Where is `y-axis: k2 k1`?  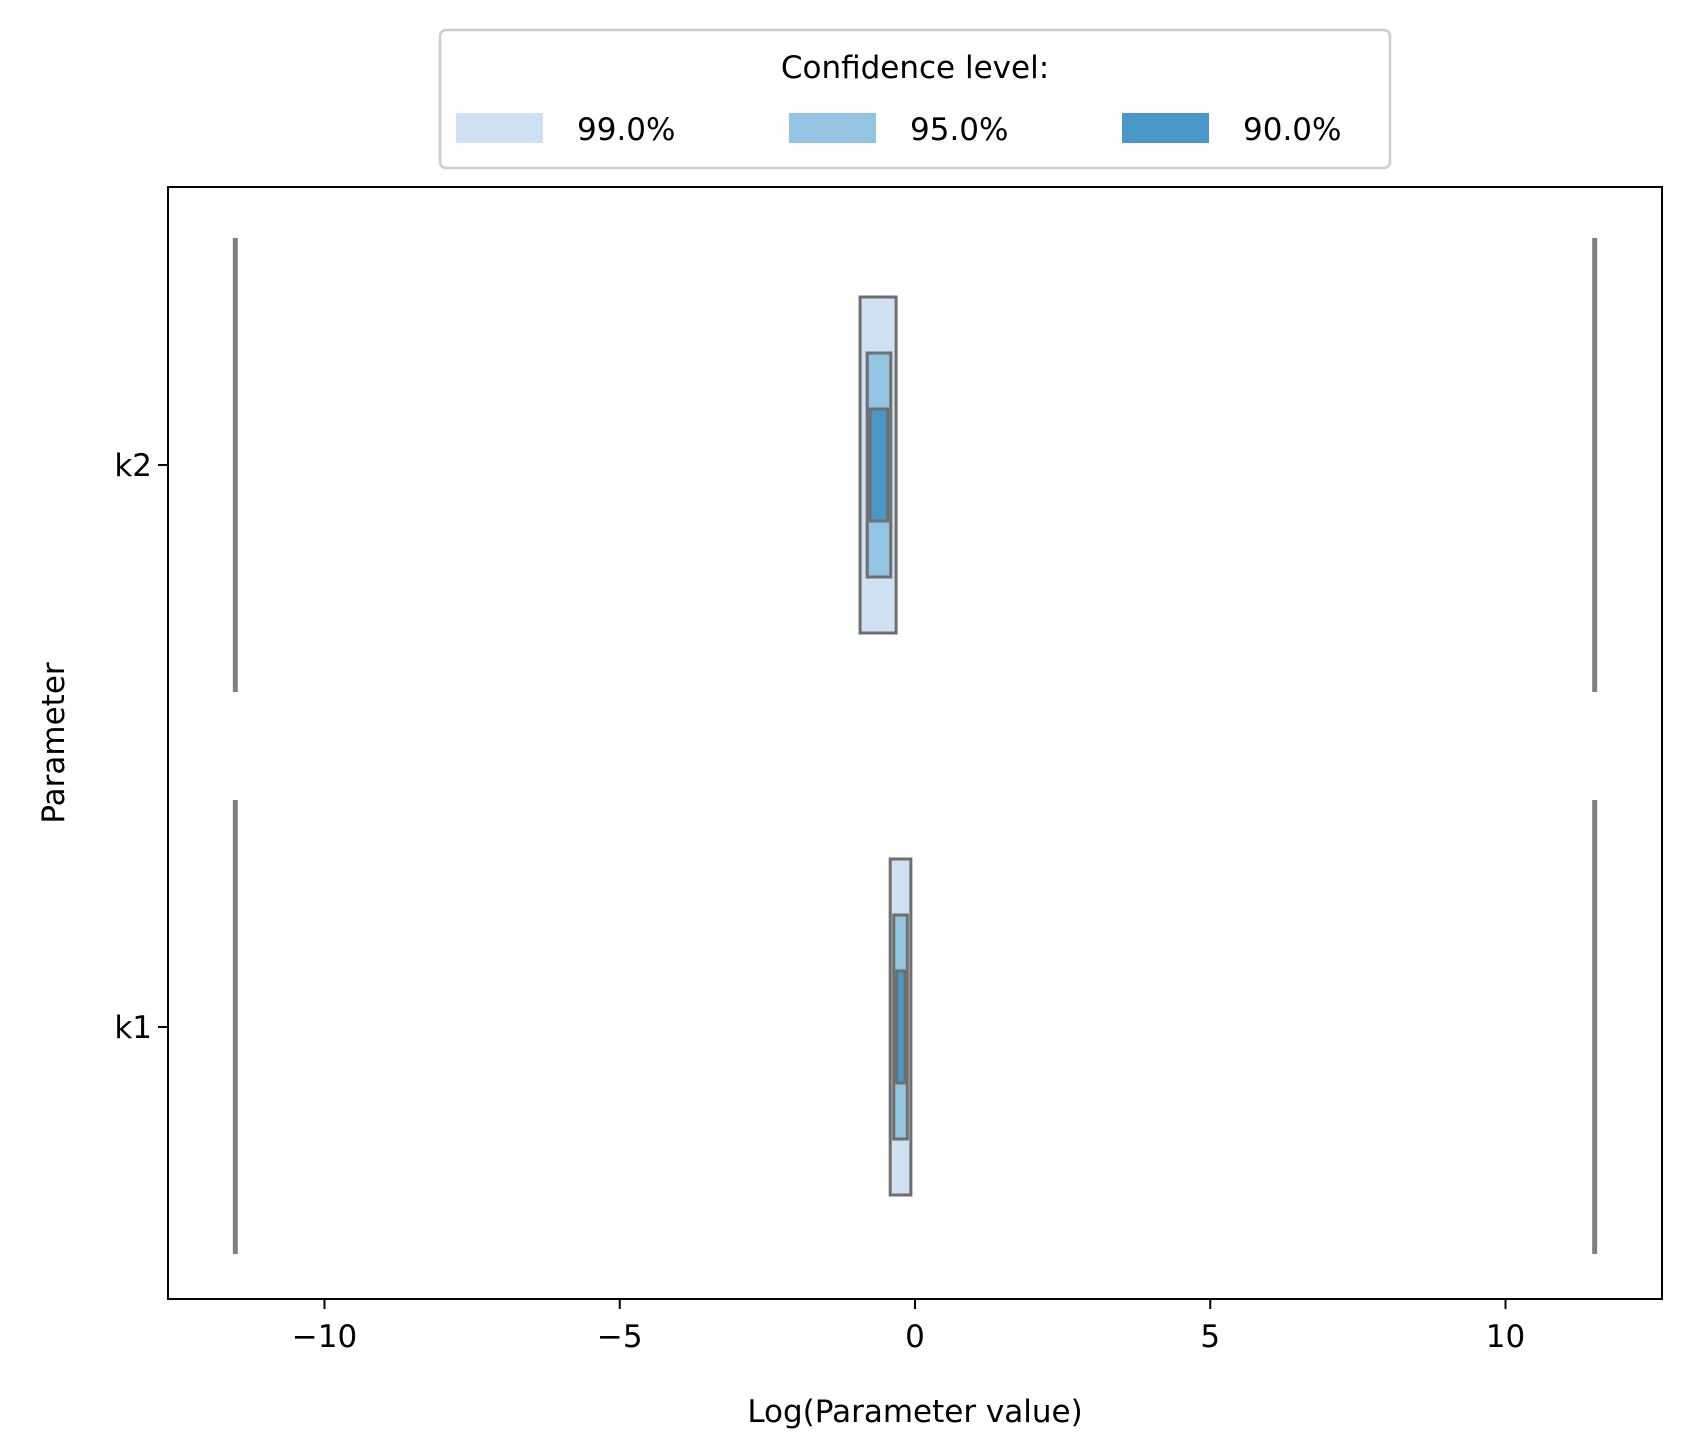 y-axis: k2 k1 is located at coordinates (141, 747).